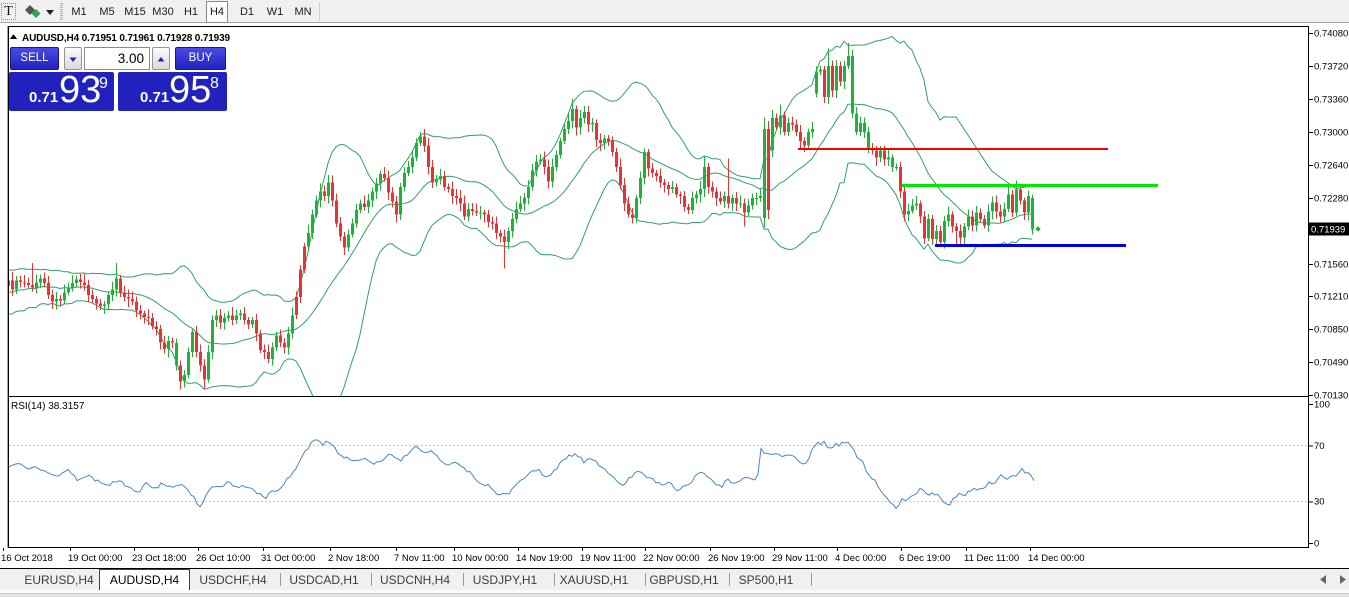 This screenshot has width=1349, height=597. What do you see at coordinates (1328, 230) in the screenshot?
I see `svg-text: 0.71939` at bounding box center [1328, 230].